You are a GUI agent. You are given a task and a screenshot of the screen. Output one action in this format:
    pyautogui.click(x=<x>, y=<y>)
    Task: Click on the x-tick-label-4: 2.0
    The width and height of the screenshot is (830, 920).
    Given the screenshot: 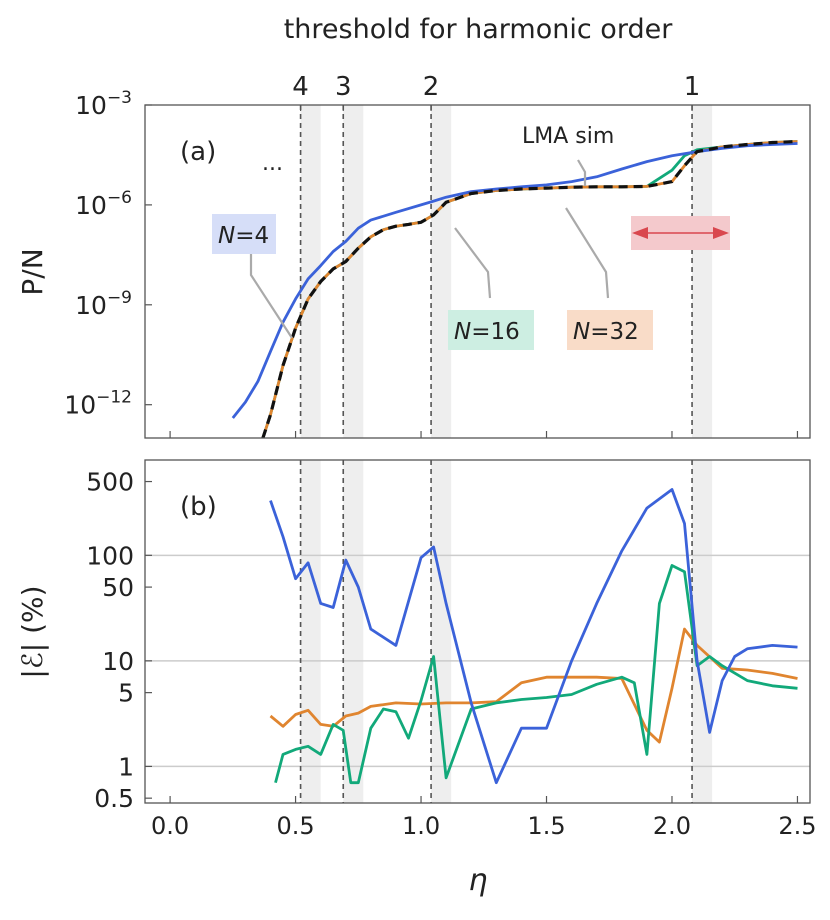 What is the action you would take?
    pyautogui.click(x=672, y=826)
    